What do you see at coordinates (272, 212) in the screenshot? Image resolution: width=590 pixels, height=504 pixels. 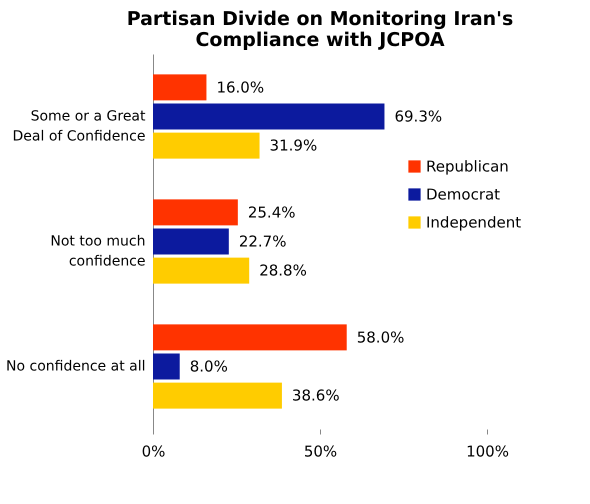 I see `data-label: 25.4%` at bounding box center [272, 212].